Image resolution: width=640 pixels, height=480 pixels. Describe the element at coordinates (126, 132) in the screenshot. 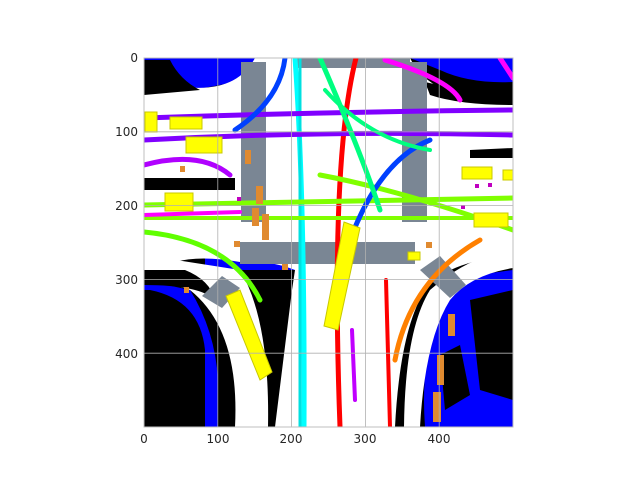

I see `y-tick-label: 100` at that location.